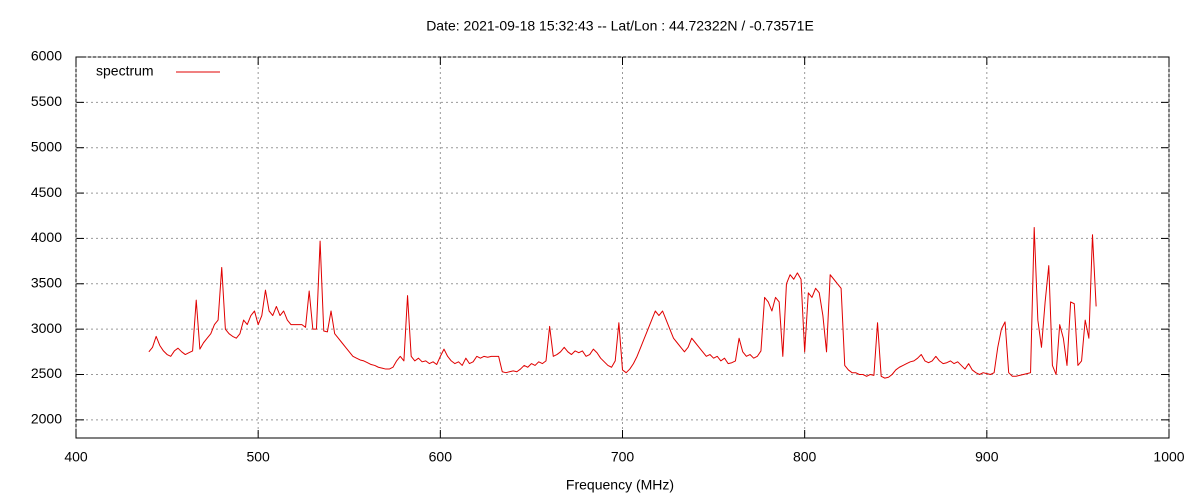 The image size is (1200, 500). Describe the element at coordinates (1168, 457) in the screenshot. I see `x-tick-label: 1000` at that location.